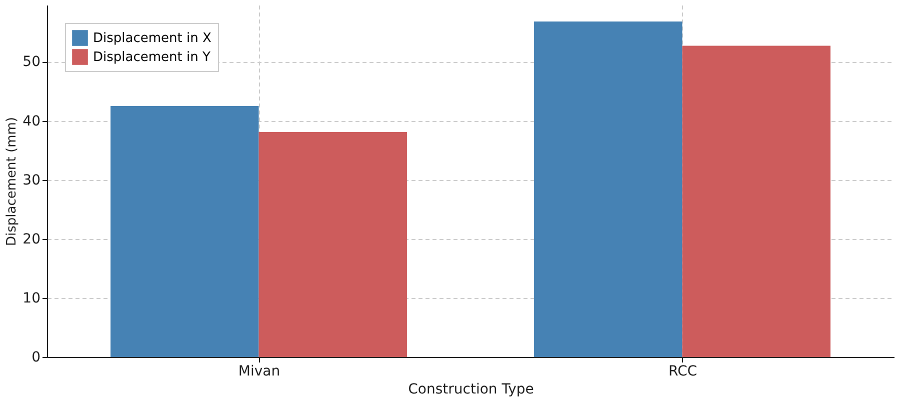 This screenshot has width=909, height=411. Describe the element at coordinates (151, 57) in the screenshot. I see `legend-label: Displacement in Y` at that location.